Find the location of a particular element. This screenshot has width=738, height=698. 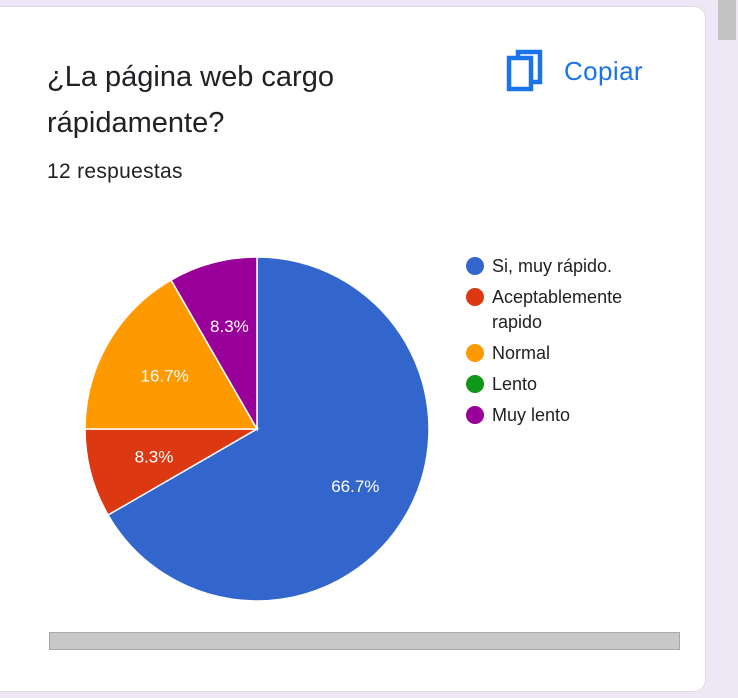

legend-label: Aceptablemente is located at coordinates (557, 297).